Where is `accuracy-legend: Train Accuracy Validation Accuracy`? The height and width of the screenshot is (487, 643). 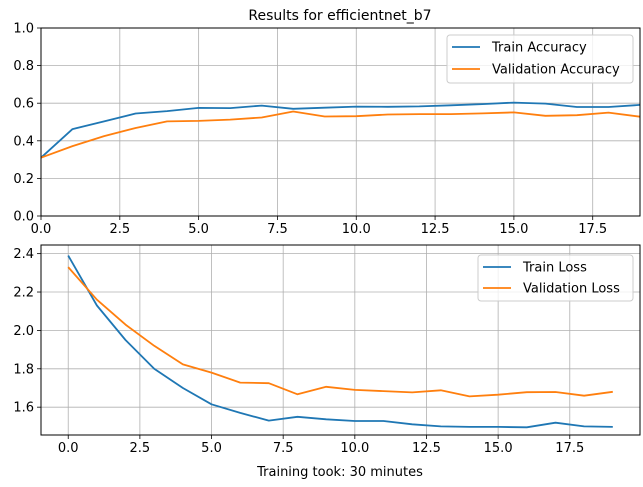 accuracy-legend: Train Accuracy Validation Accuracy is located at coordinates (540, 59).